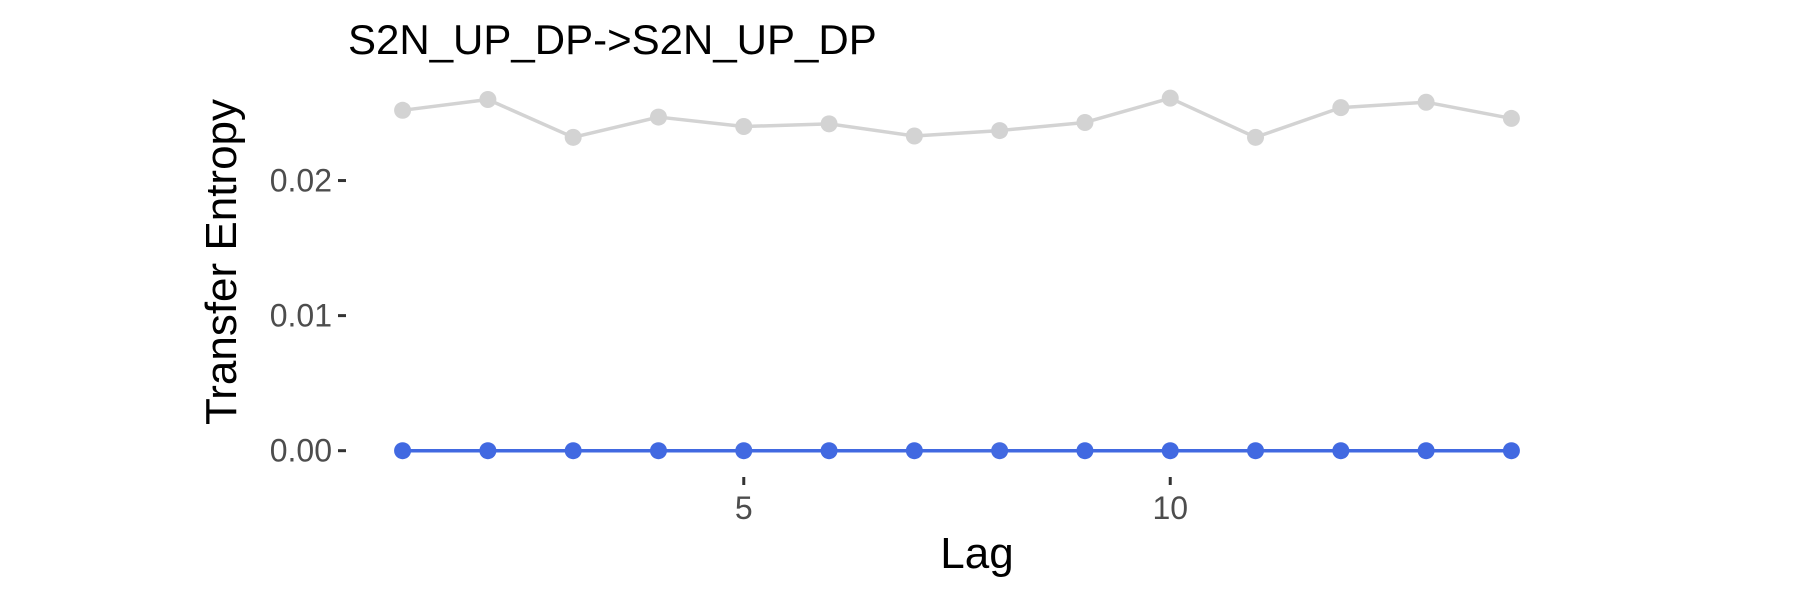  I want to click on x-tick-label: 10, so click(1170, 508).